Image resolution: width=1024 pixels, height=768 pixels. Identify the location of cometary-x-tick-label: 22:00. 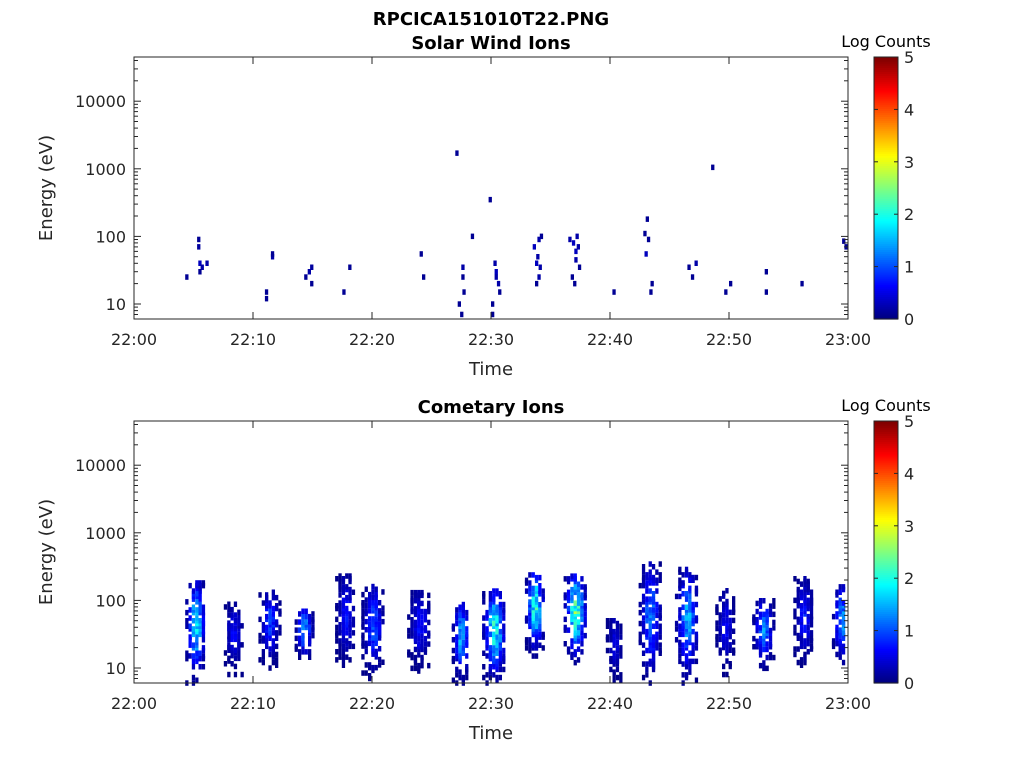
(134, 703).